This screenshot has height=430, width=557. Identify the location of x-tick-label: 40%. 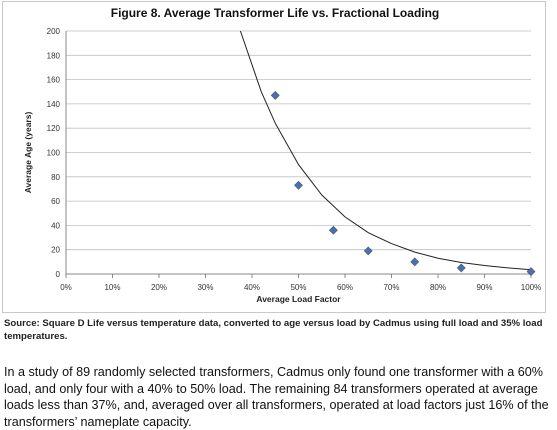
(252, 287).